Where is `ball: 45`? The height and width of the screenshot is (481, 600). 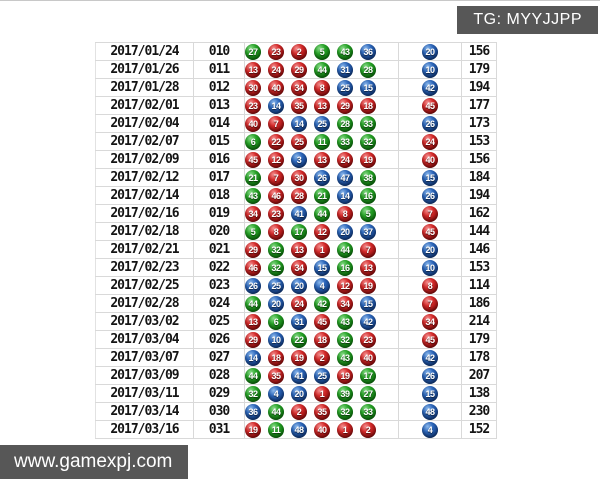 ball: 45 is located at coordinates (253, 159).